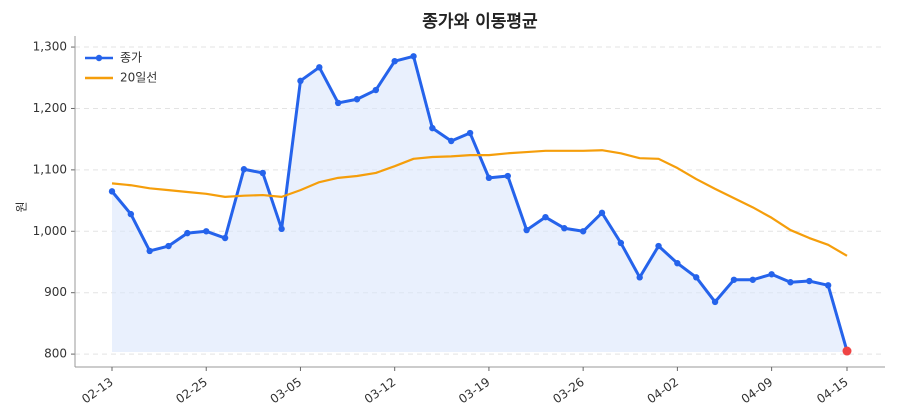 The height and width of the screenshot is (420, 900). Describe the element at coordinates (286, 390) in the screenshot. I see `x-tick-label: 03-05` at that location.